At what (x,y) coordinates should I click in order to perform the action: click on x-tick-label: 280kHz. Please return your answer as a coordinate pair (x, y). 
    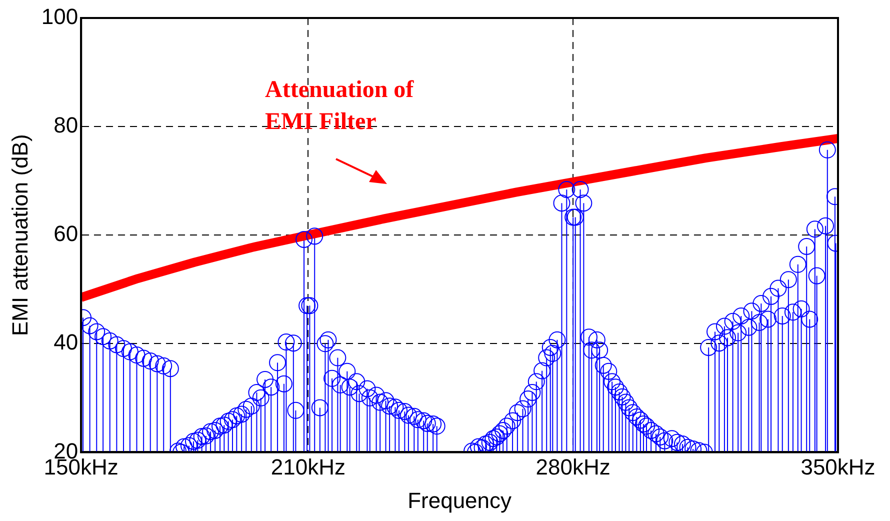
    Looking at the image, I should click on (573, 467).